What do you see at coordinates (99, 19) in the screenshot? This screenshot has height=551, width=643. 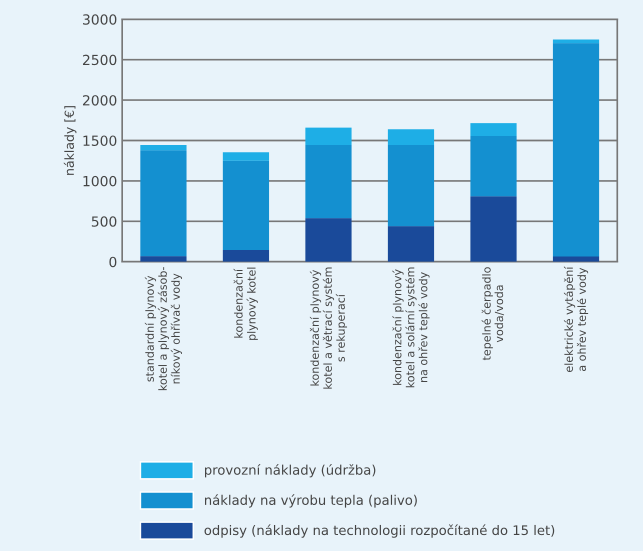 I see `y-tick-label: 3000` at bounding box center [99, 19].